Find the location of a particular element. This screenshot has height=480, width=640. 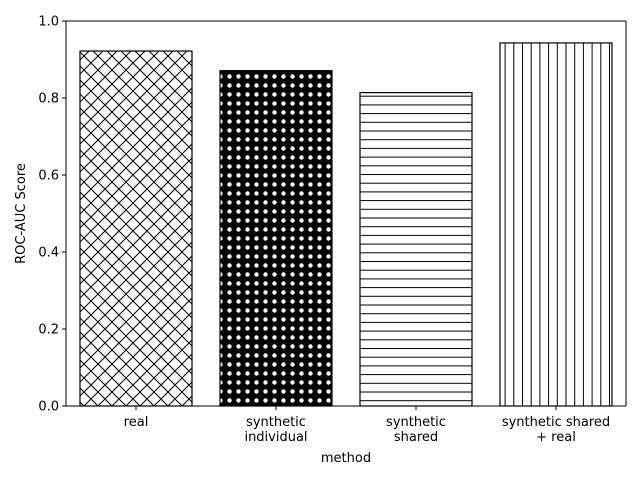

y-axis-label: ROC-AUC Score is located at coordinates (21, 213).